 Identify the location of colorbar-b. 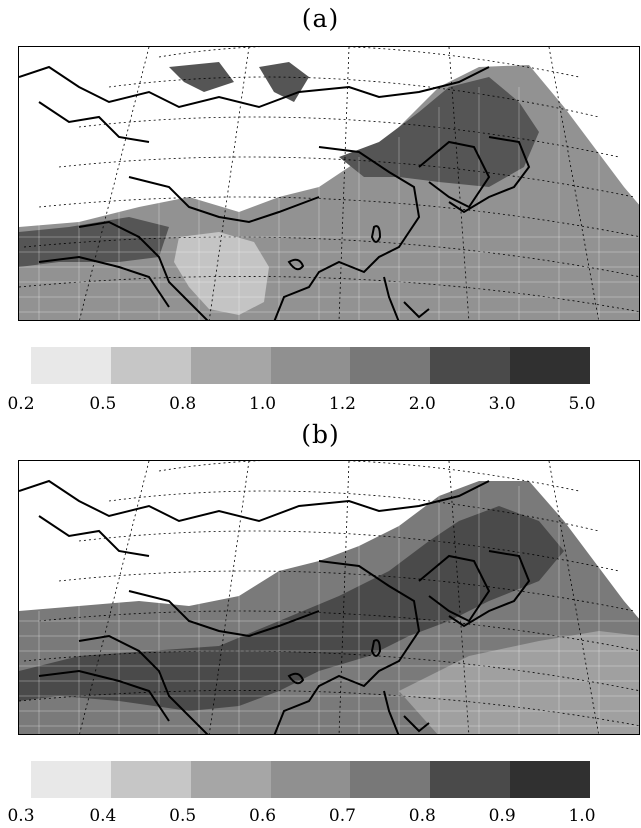
(310, 779).